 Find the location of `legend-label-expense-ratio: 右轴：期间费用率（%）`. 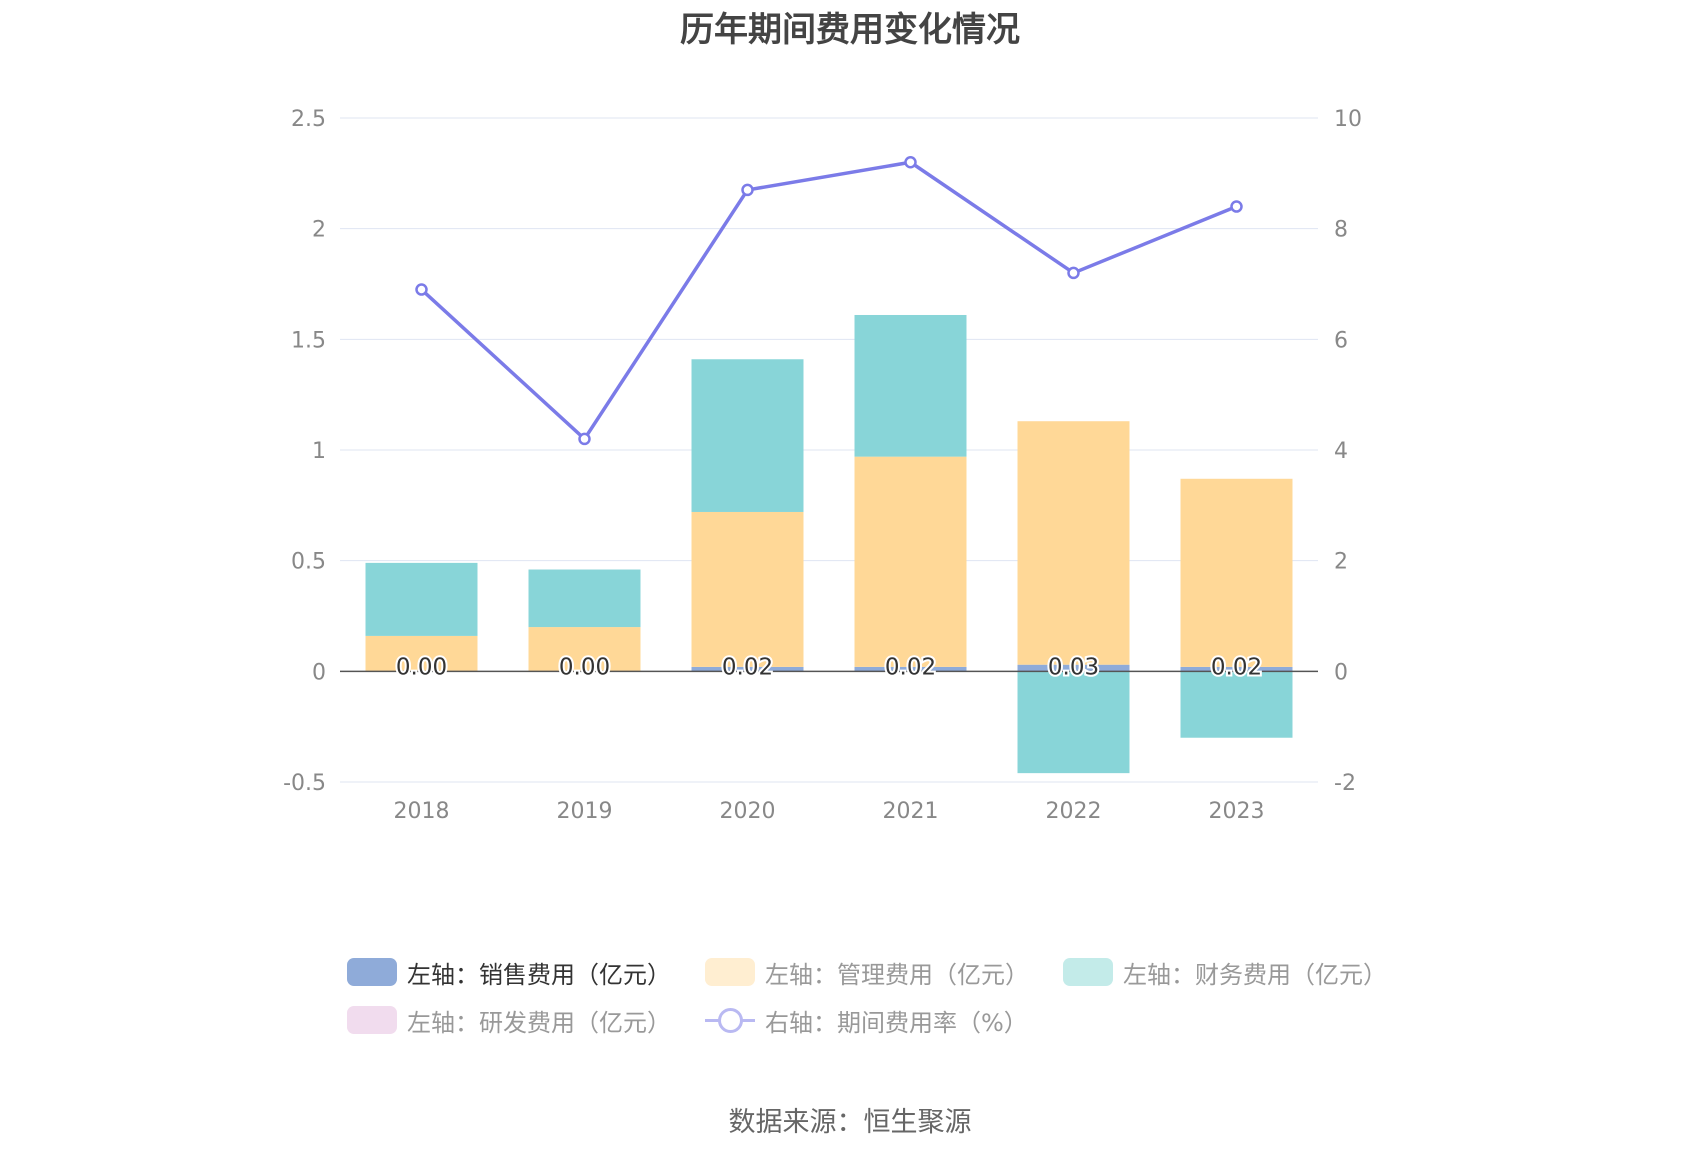

legend-label-expense-ratio: 右轴：期间费用率（%） is located at coordinates (896, 1022).